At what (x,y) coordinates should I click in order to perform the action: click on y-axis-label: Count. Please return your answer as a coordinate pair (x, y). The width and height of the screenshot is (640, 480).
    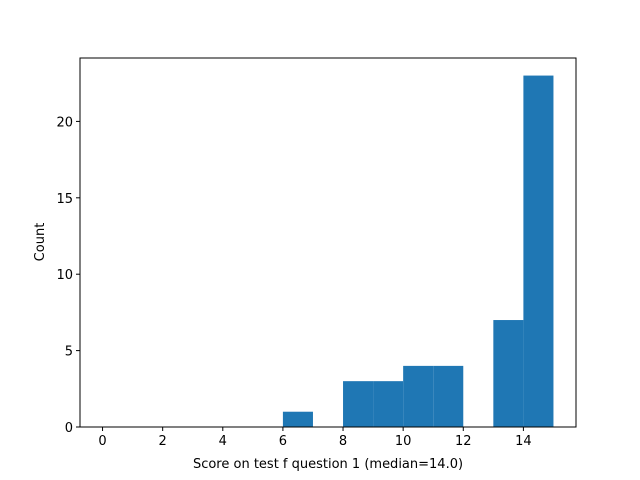
    Looking at the image, I should click on (40, 242).